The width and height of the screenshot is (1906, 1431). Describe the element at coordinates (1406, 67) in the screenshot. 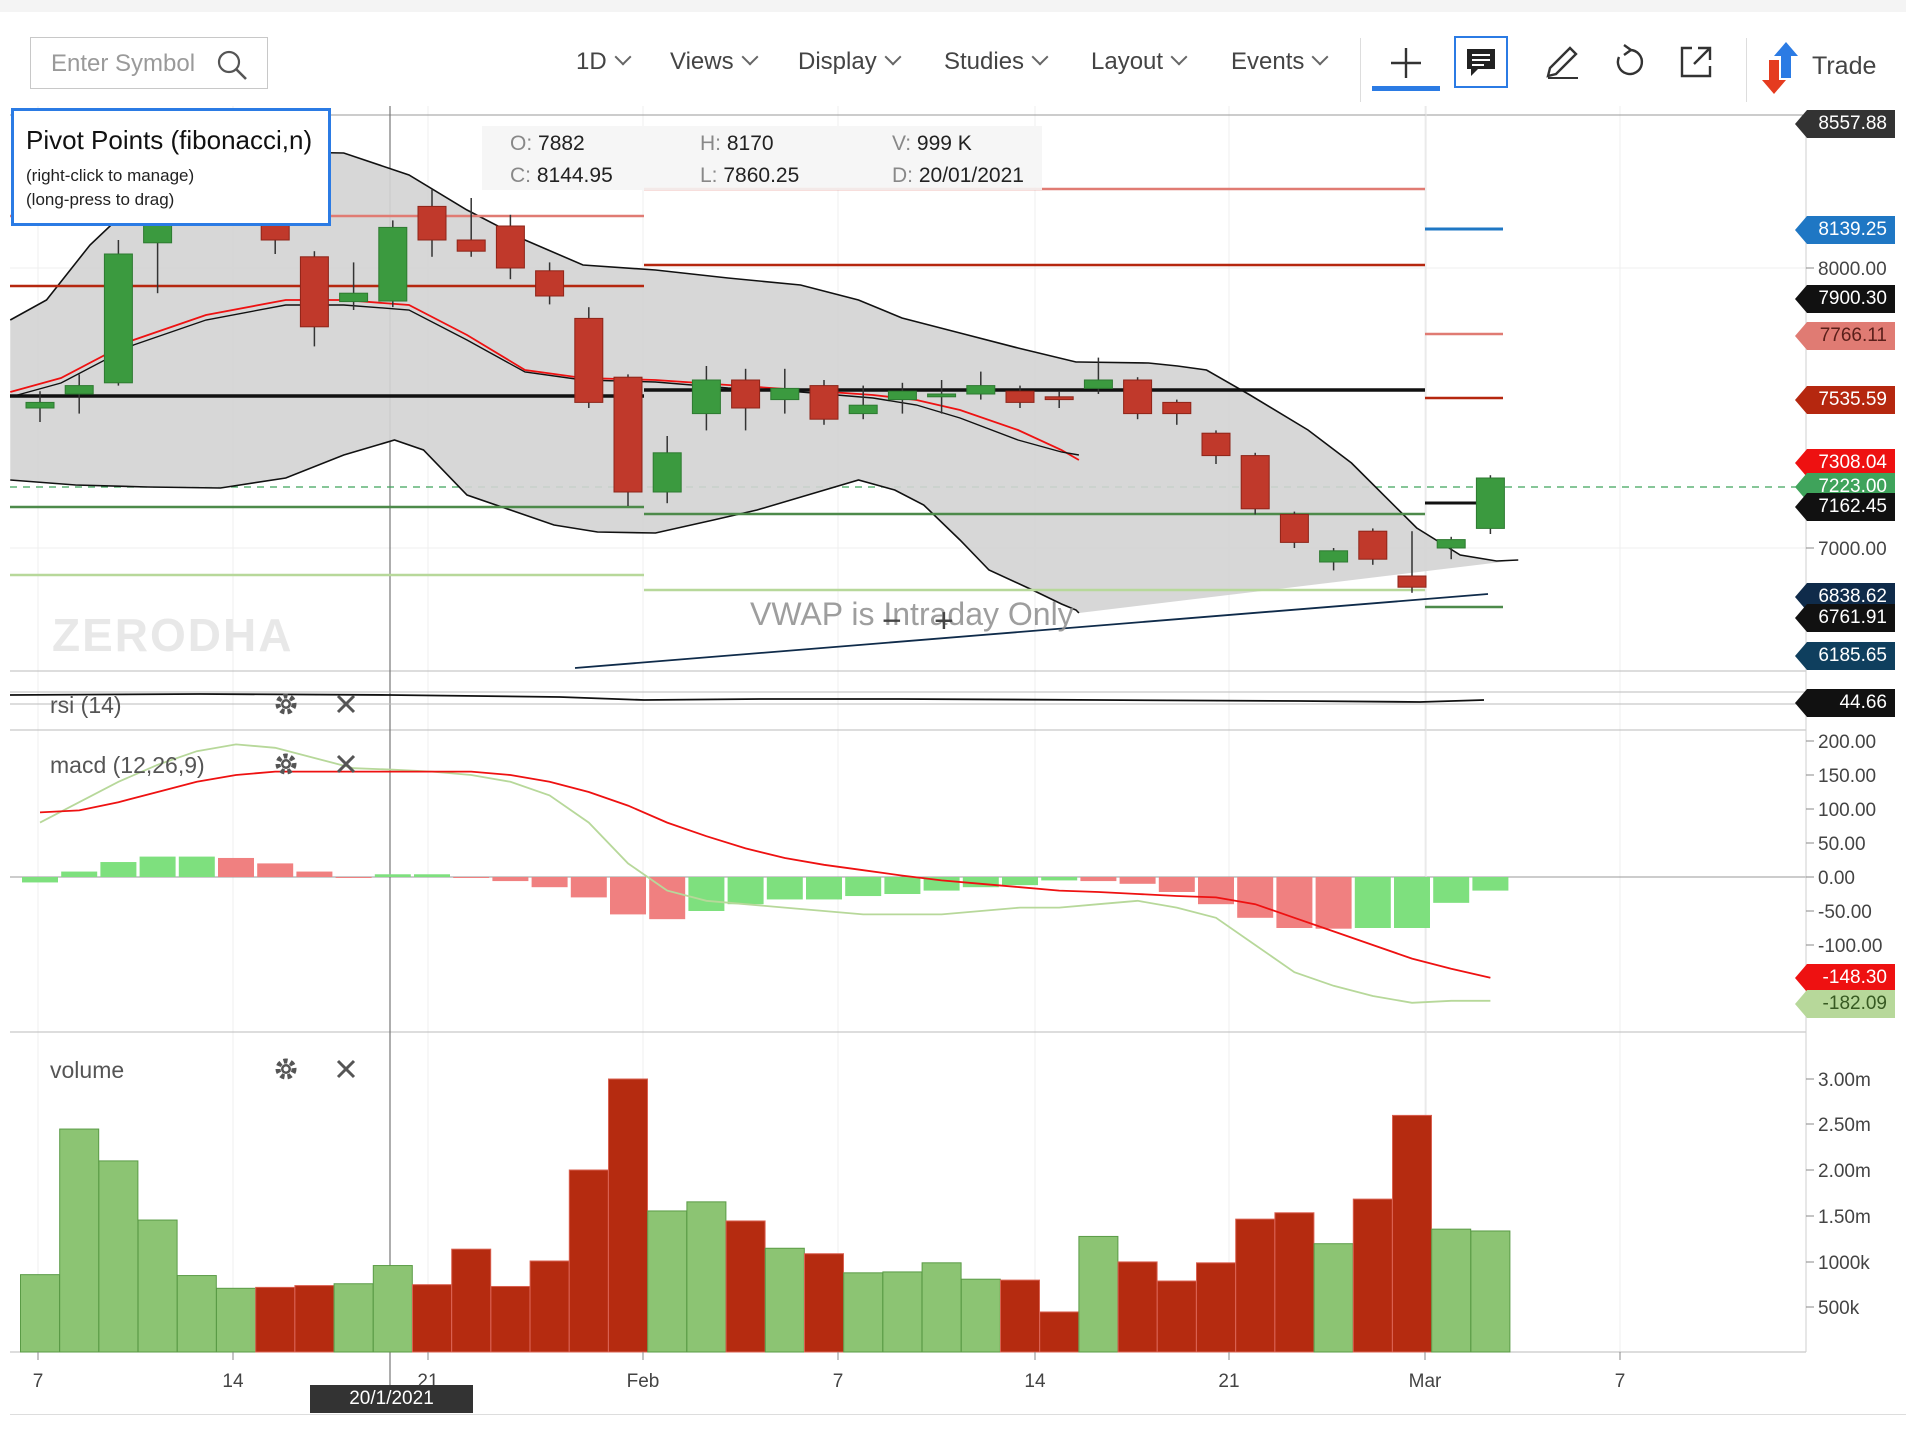

I see `crosshair-button` at that location.